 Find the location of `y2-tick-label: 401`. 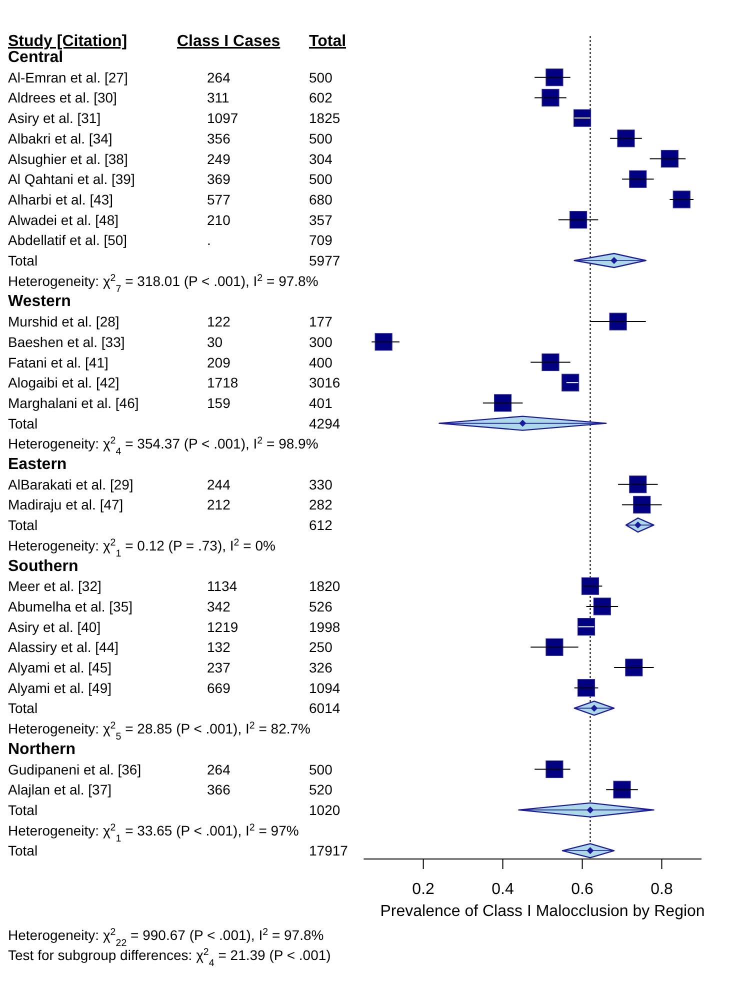

y2-tick-label: 401 is located at coordinates (321, 402).